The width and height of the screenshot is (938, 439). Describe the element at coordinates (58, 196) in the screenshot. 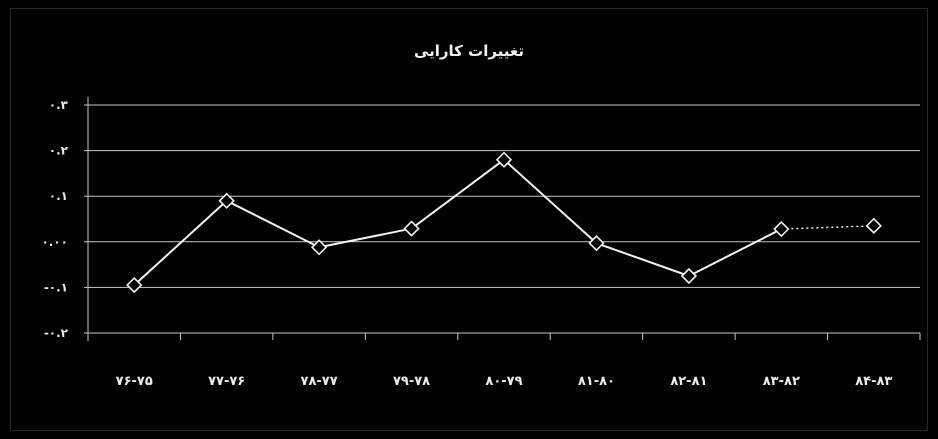

I see `y-tick-label: ۰.۱` at that location.